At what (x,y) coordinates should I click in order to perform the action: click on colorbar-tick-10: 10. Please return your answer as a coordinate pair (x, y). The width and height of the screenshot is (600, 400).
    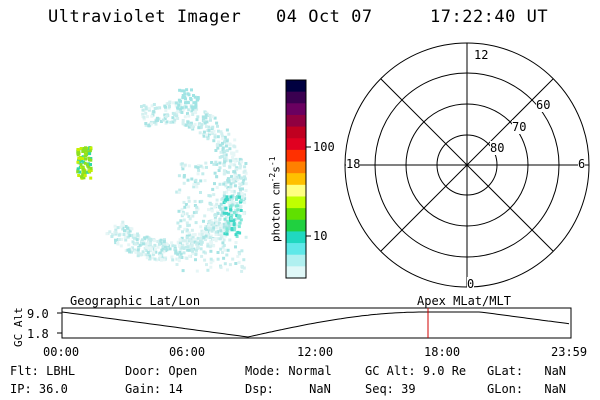
    Looking at the image, I should click on (320, 236).